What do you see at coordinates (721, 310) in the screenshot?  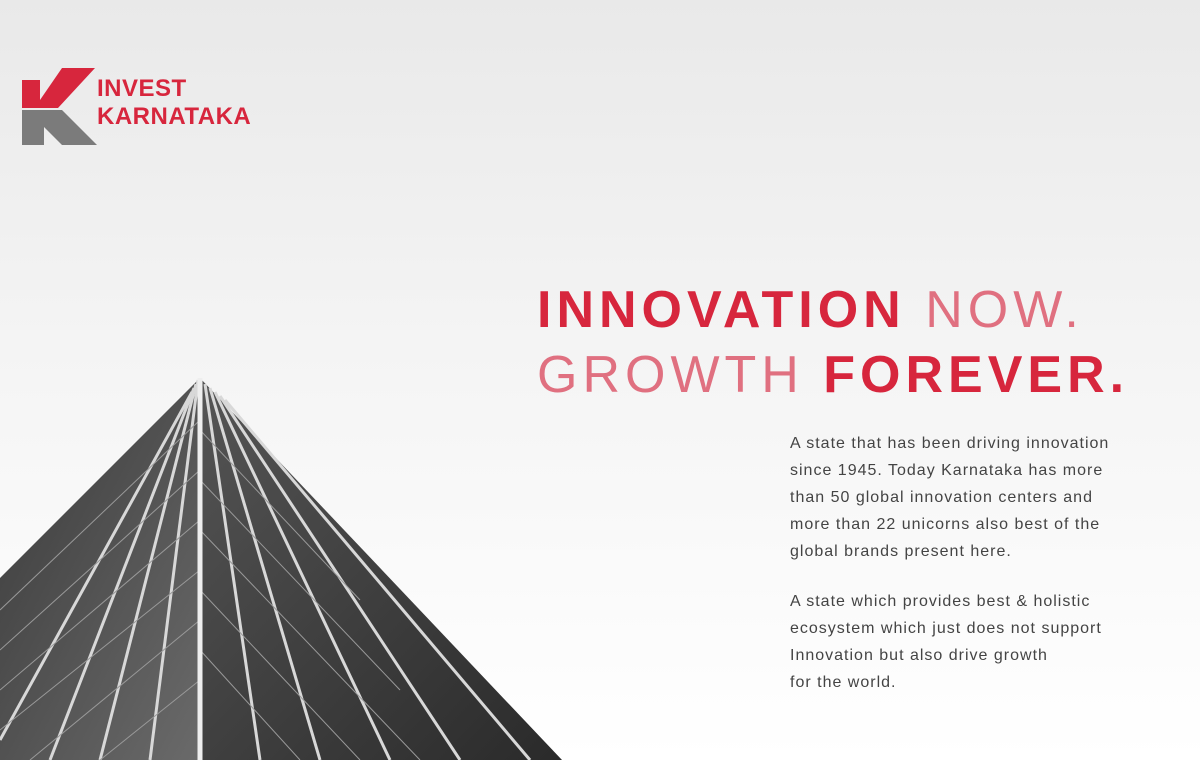 I see `headline-bold: INNOVATION` at bounding box center [721, 310].